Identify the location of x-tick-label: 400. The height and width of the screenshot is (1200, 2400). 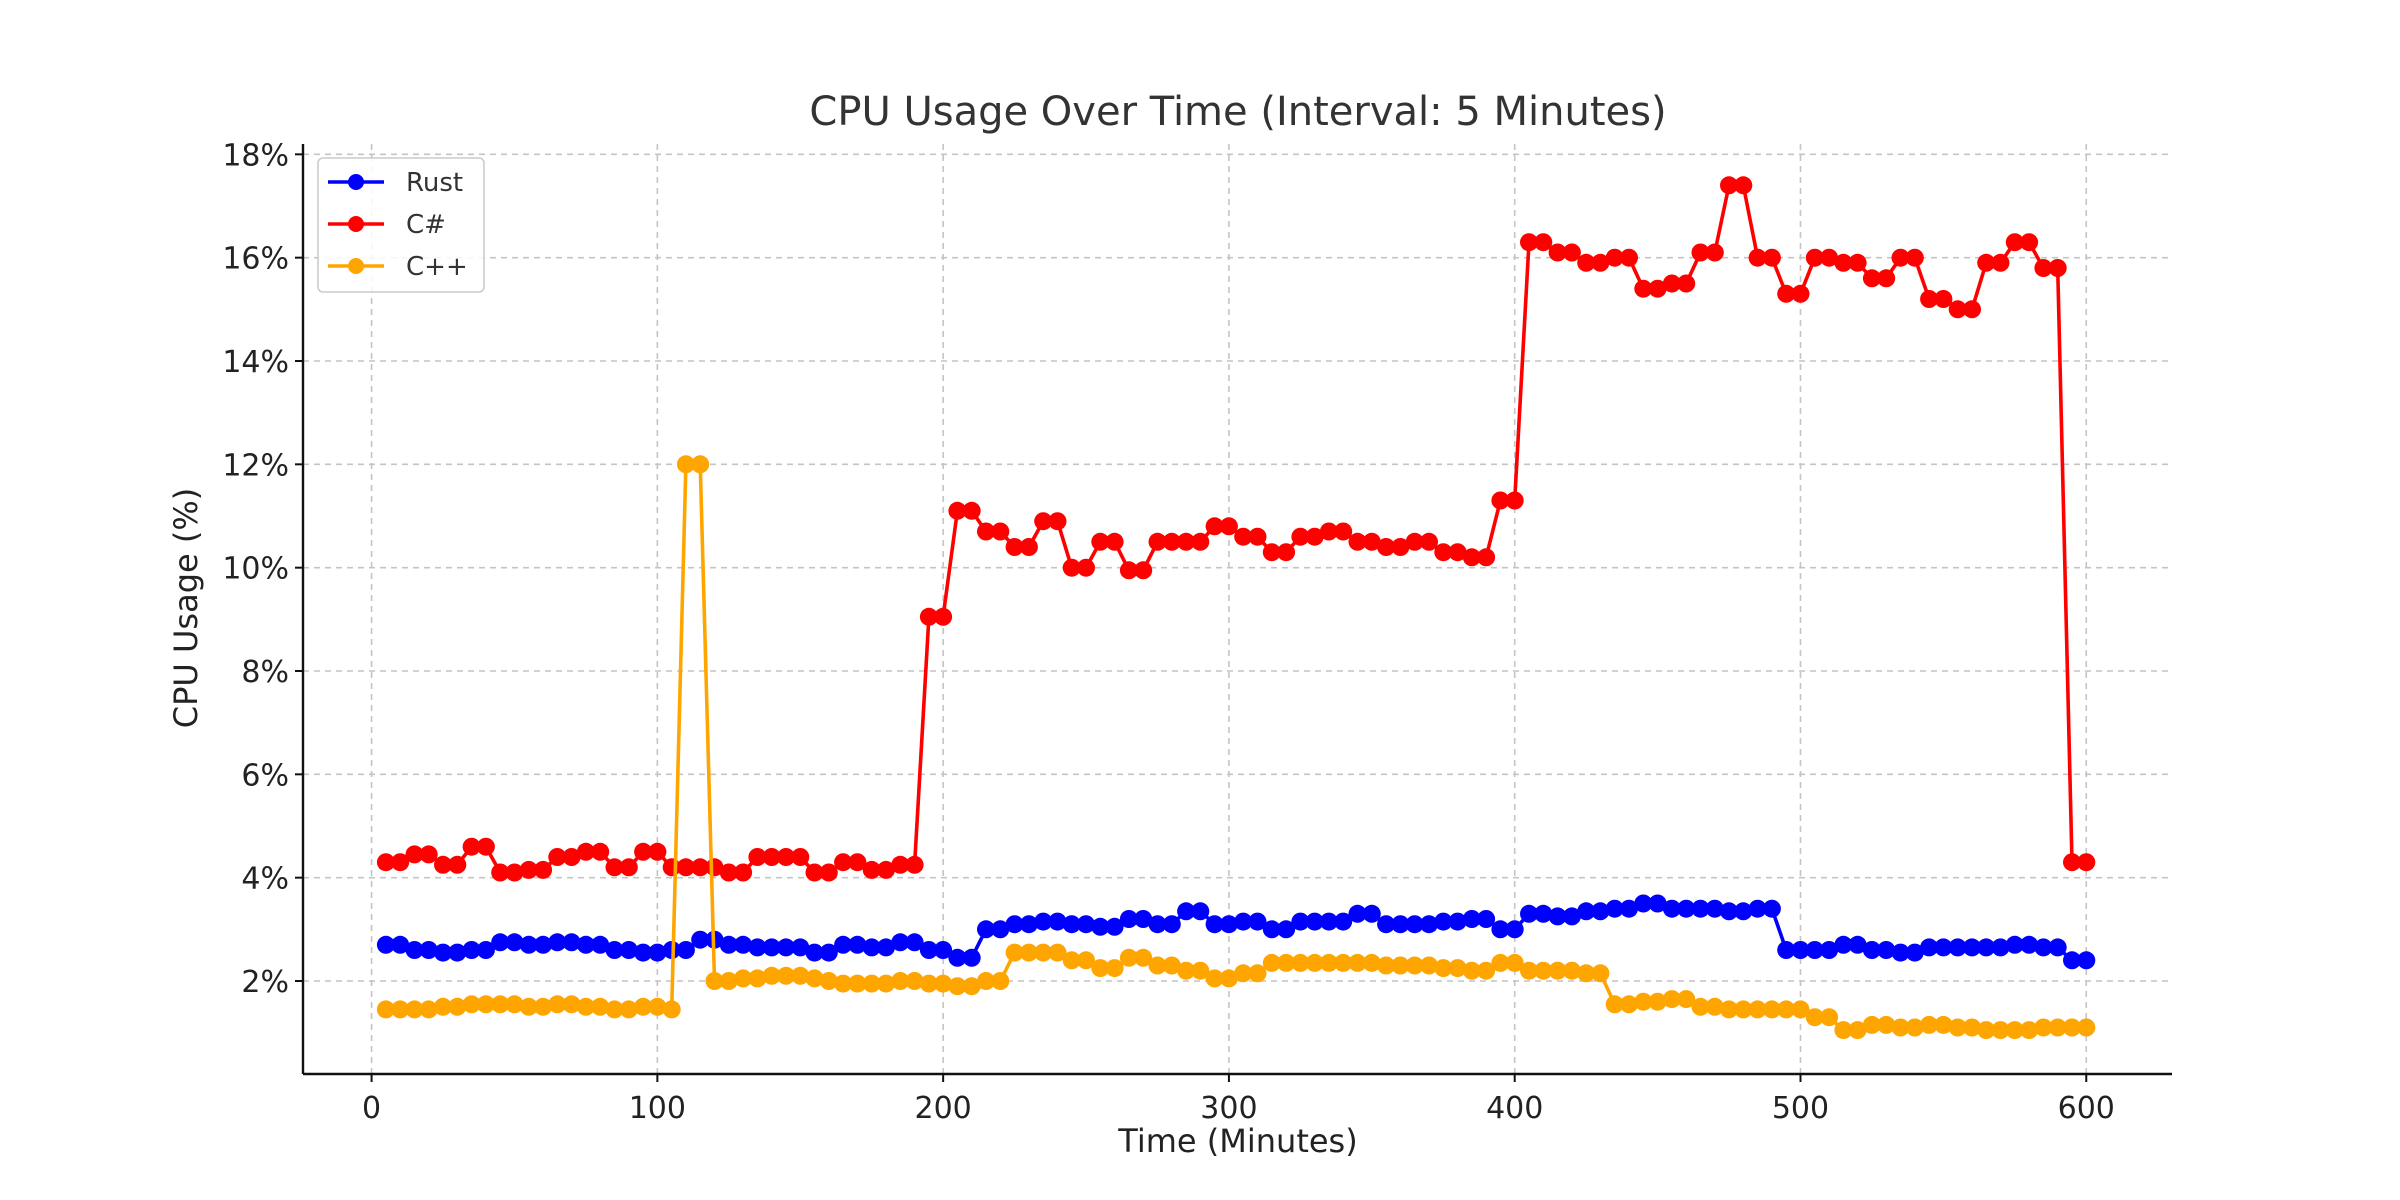
(1514, 1108).